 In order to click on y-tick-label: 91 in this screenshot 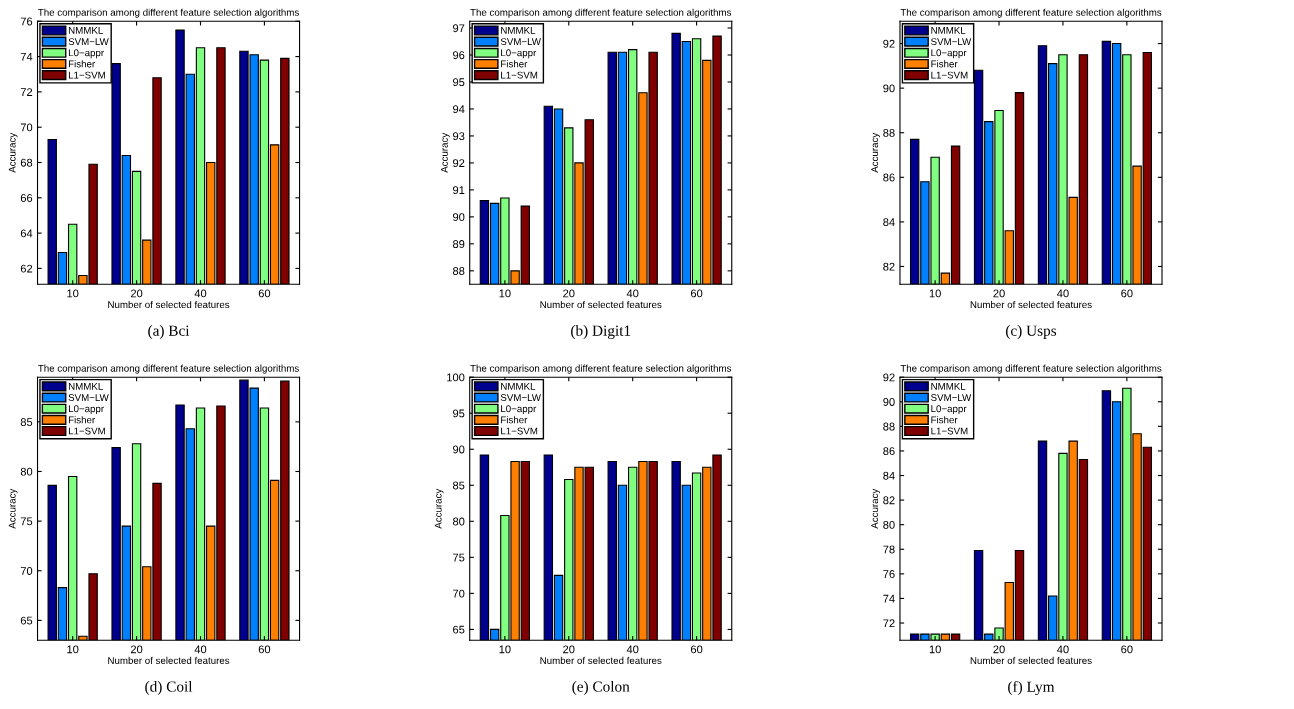, I will do `click(459, 190)`.